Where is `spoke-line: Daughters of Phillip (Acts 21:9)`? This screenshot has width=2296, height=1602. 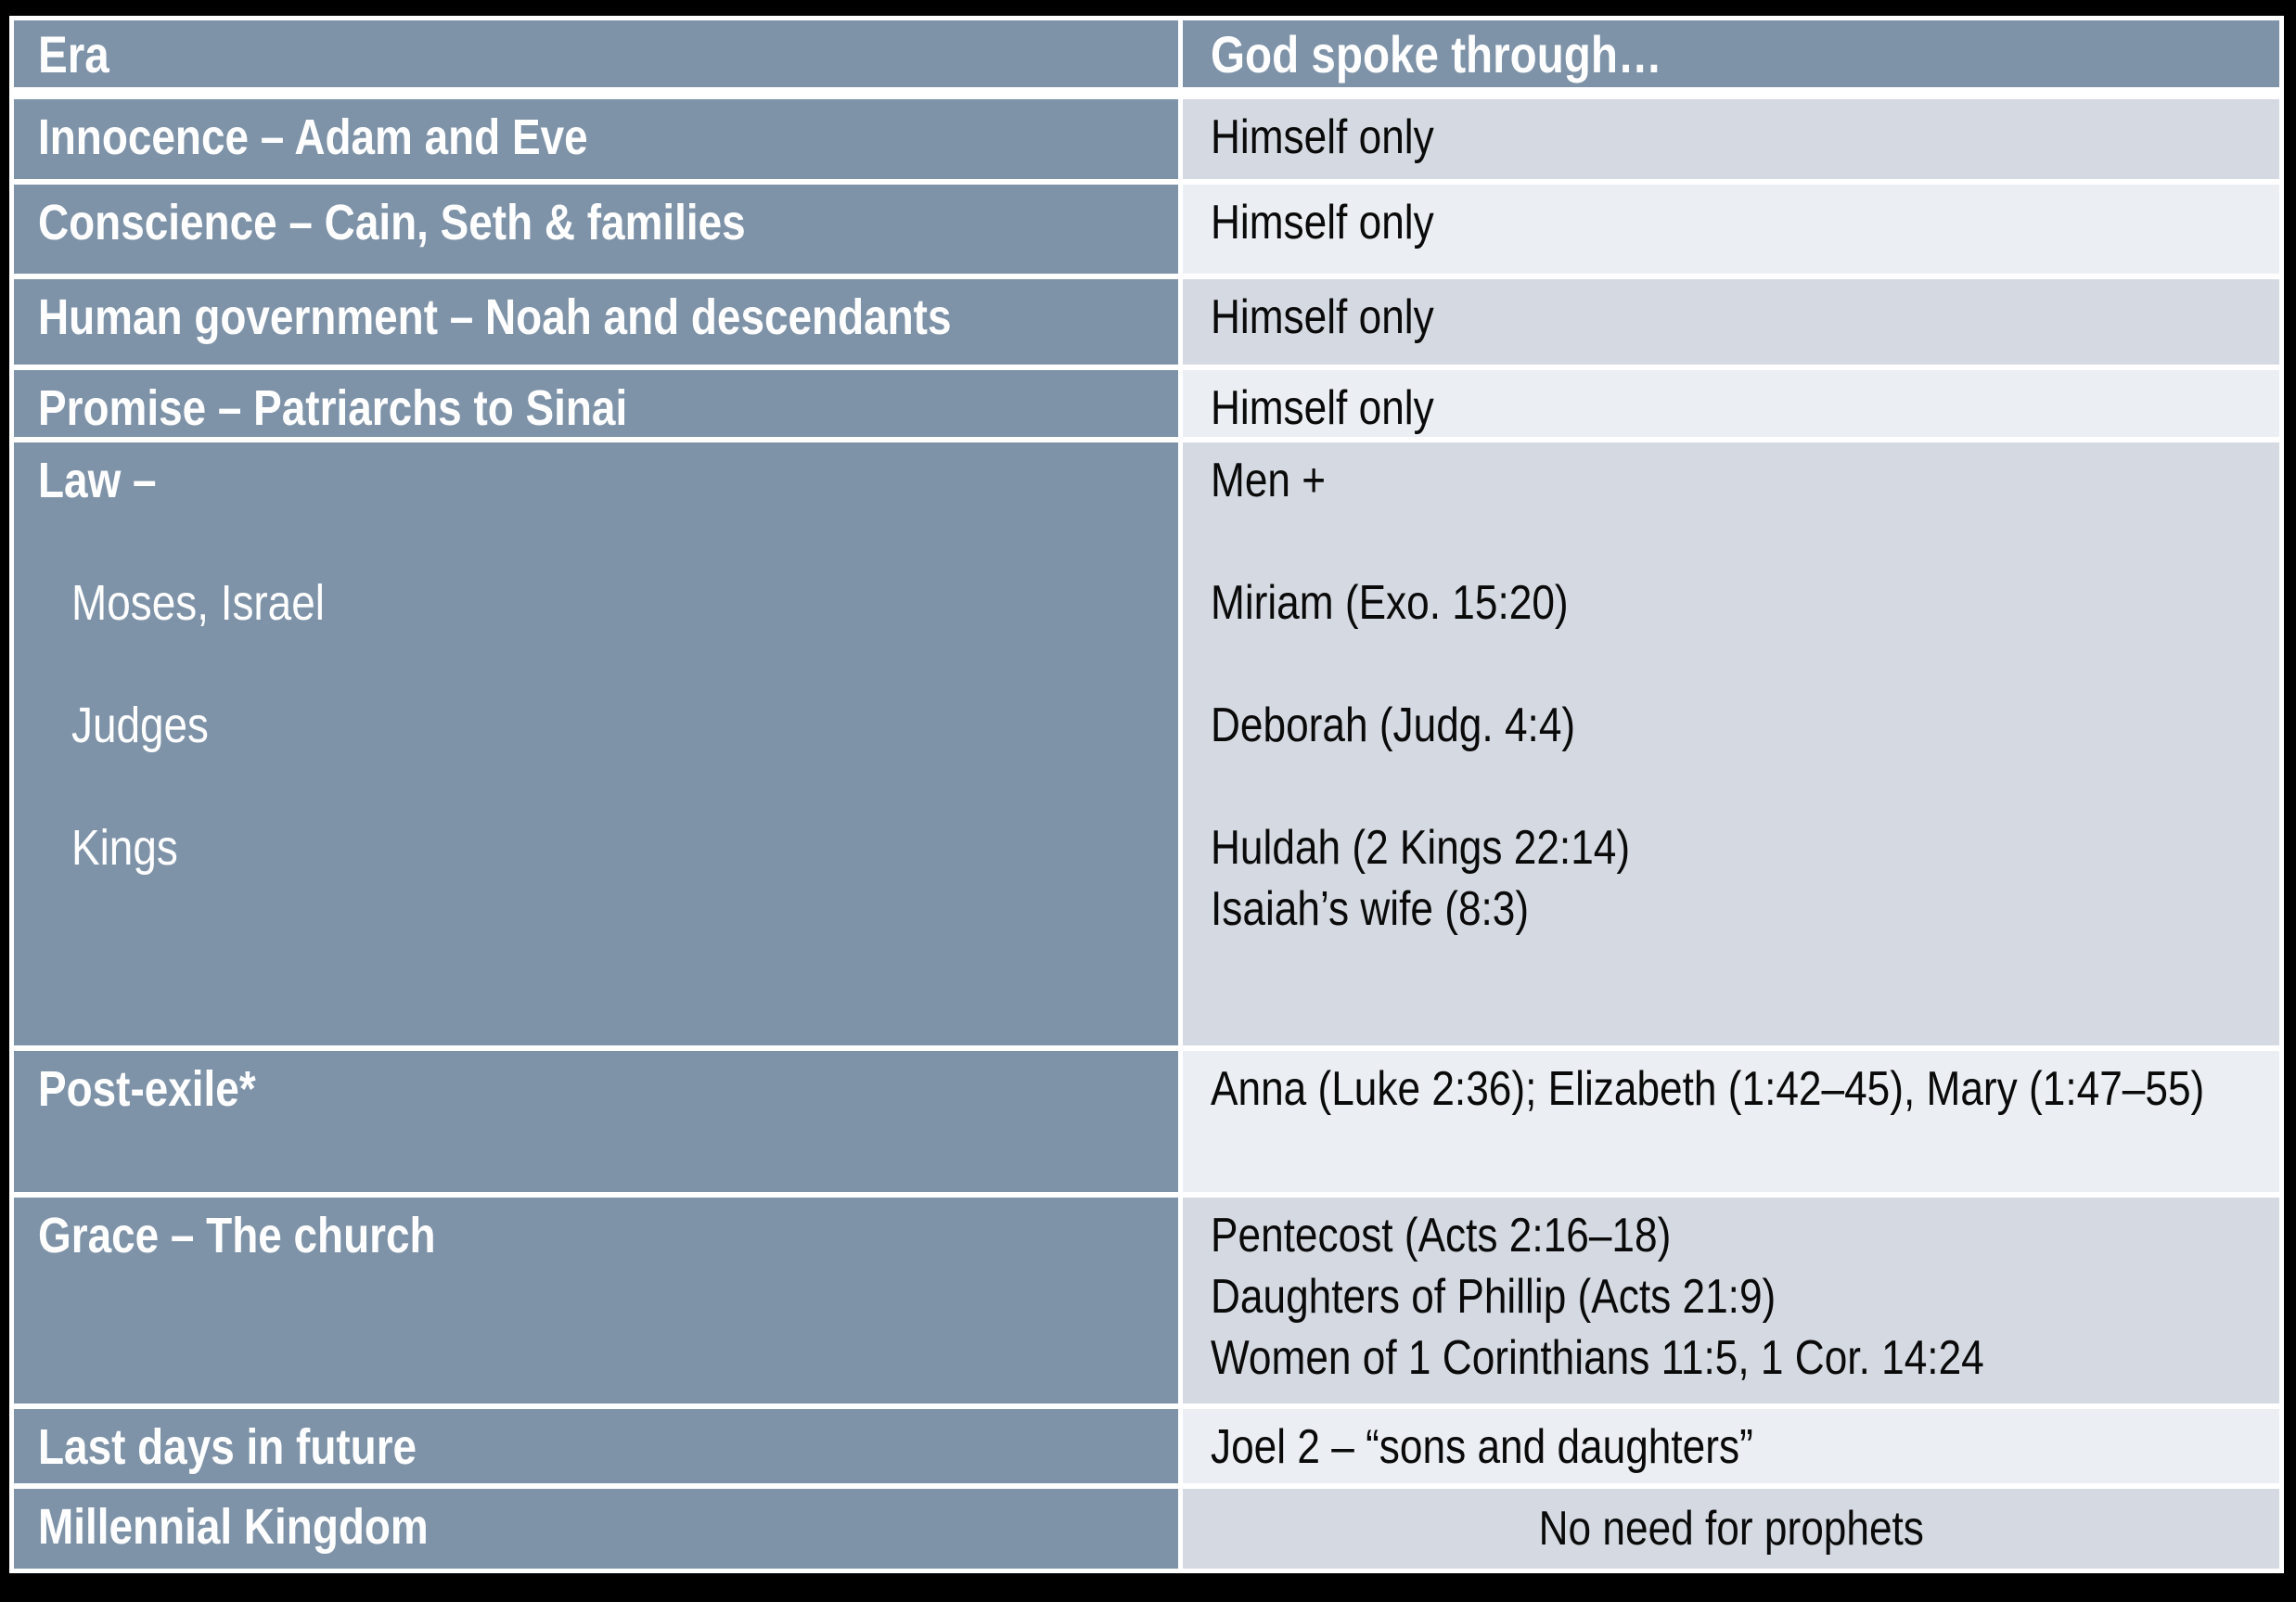 spoke-line: Daughters of Phillip (Acts 21:9) is located at coordinates (1494, 1297).